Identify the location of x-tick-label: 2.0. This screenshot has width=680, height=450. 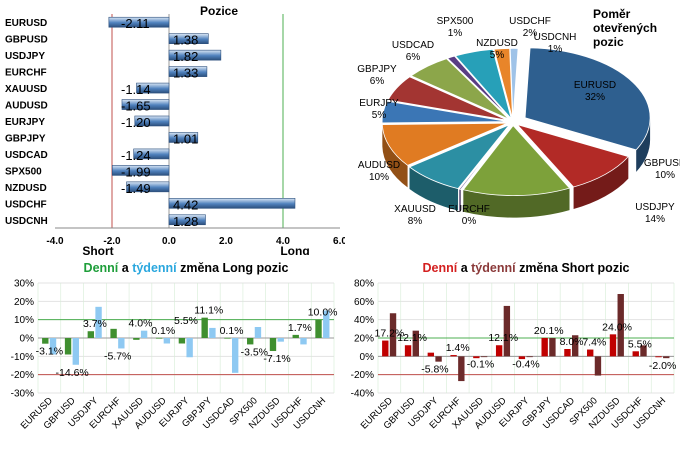
(226, 241).